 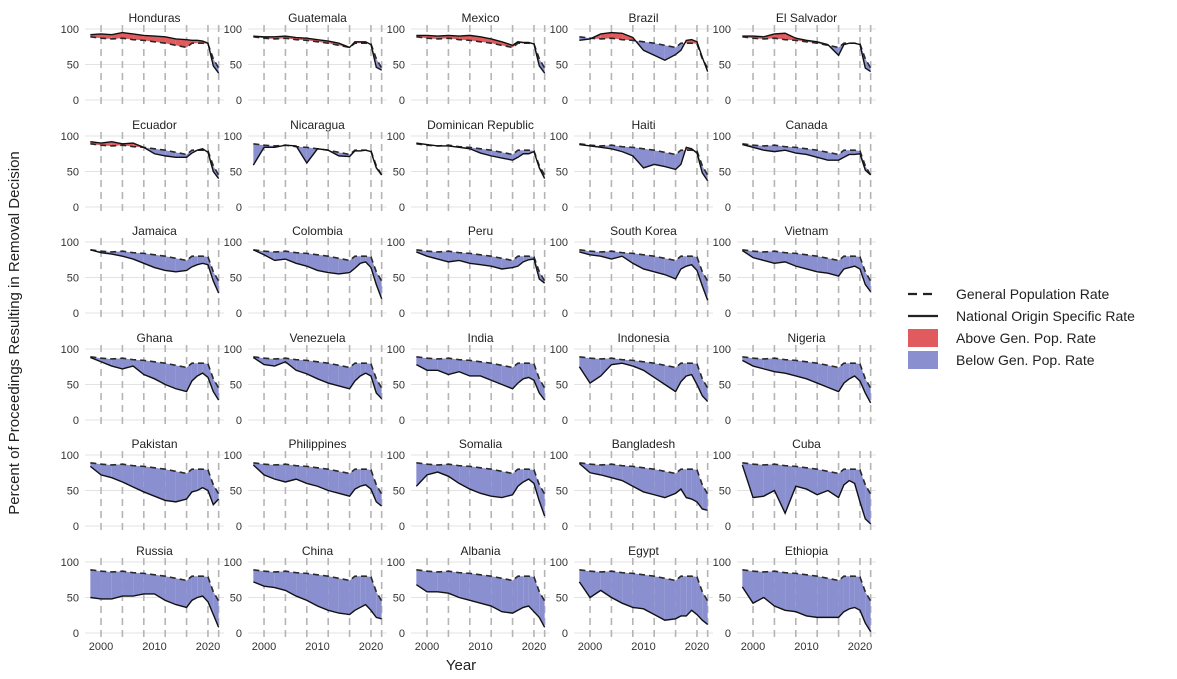 I want to click on panel-nicaragua: Nicaragua 0 50 100, so click(x=305, y=166).